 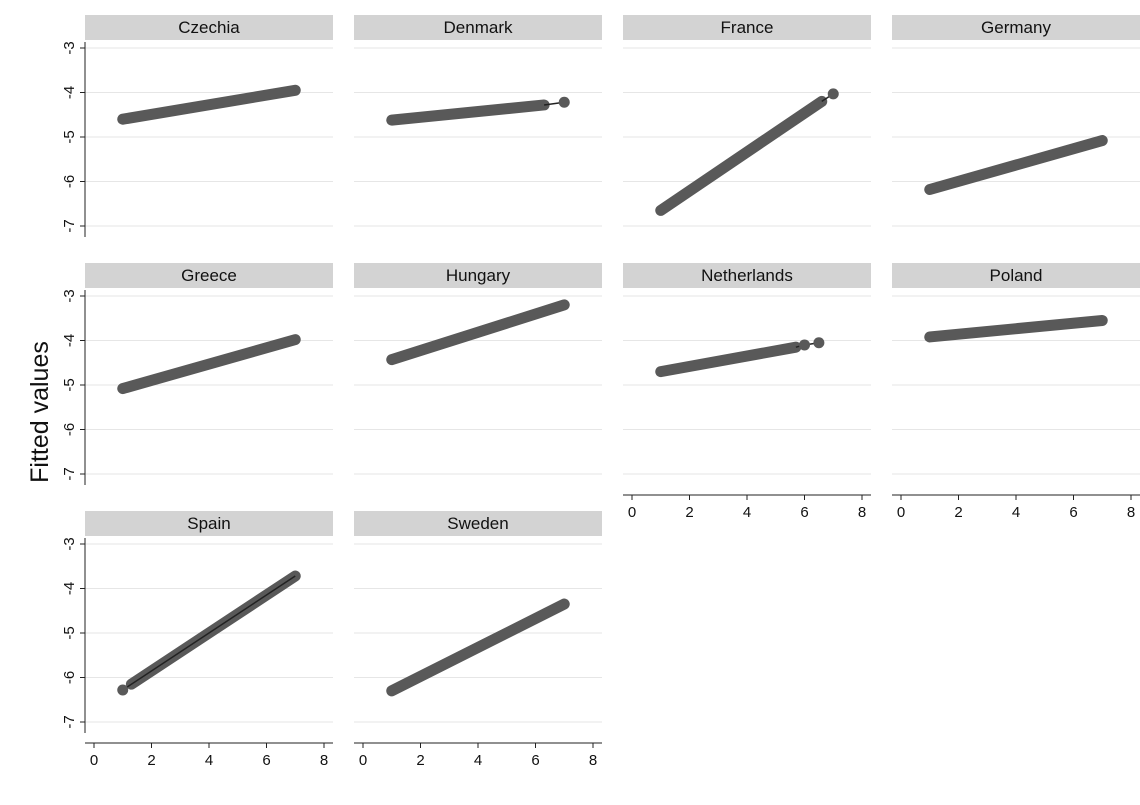 I want to click on panel-poland: Poland 0 2 4 6 8, so click(x=1016, y=392).